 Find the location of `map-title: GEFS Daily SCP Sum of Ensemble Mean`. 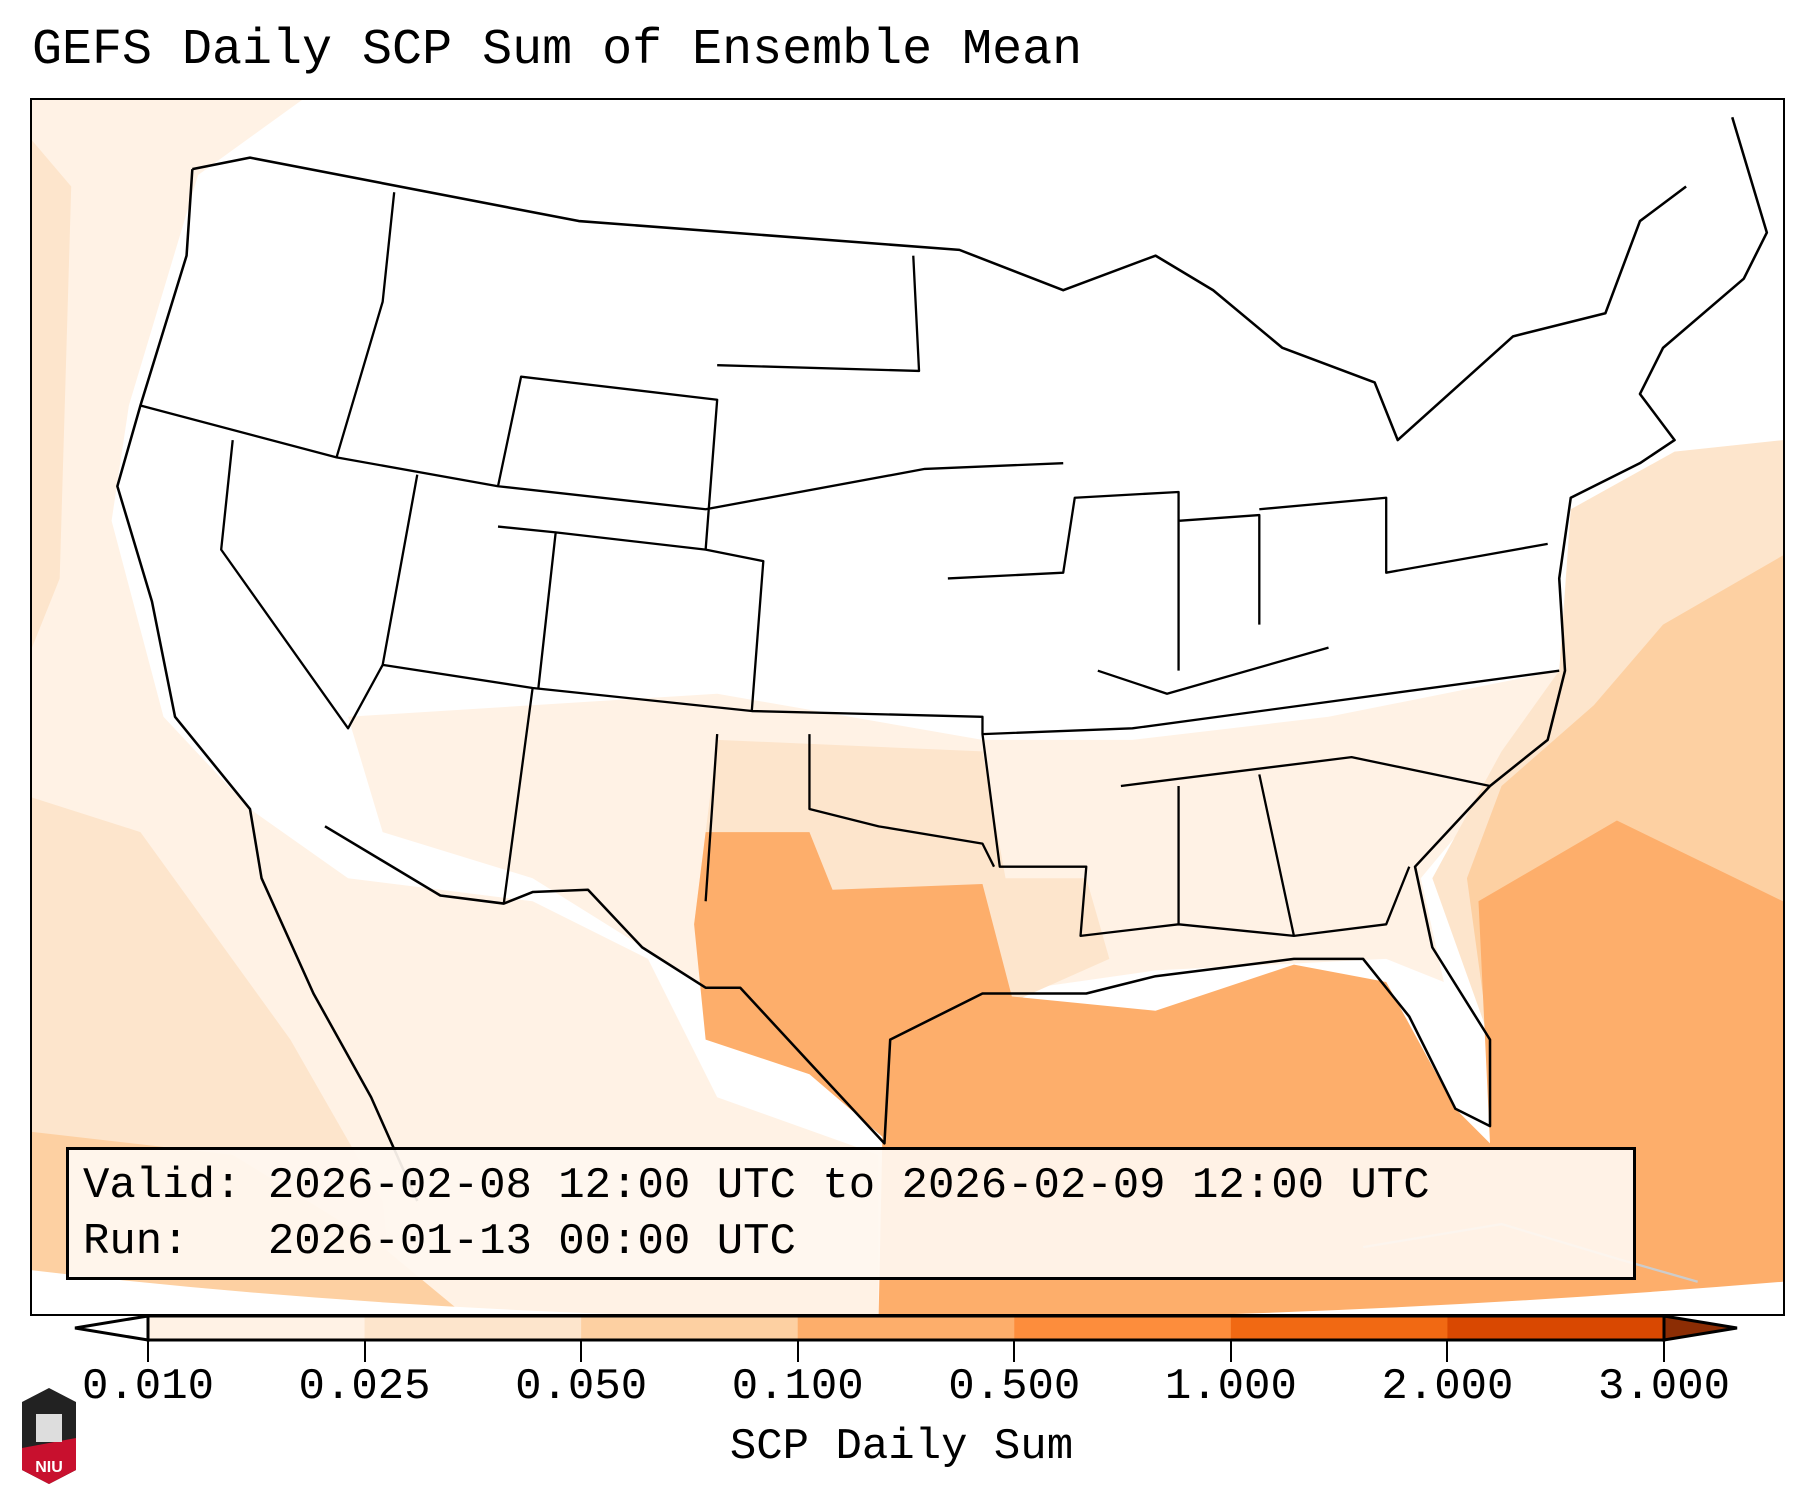

map-title: GEFS Daily SCP Sum of Ensemble Mean is located at coordinates (557, 50).